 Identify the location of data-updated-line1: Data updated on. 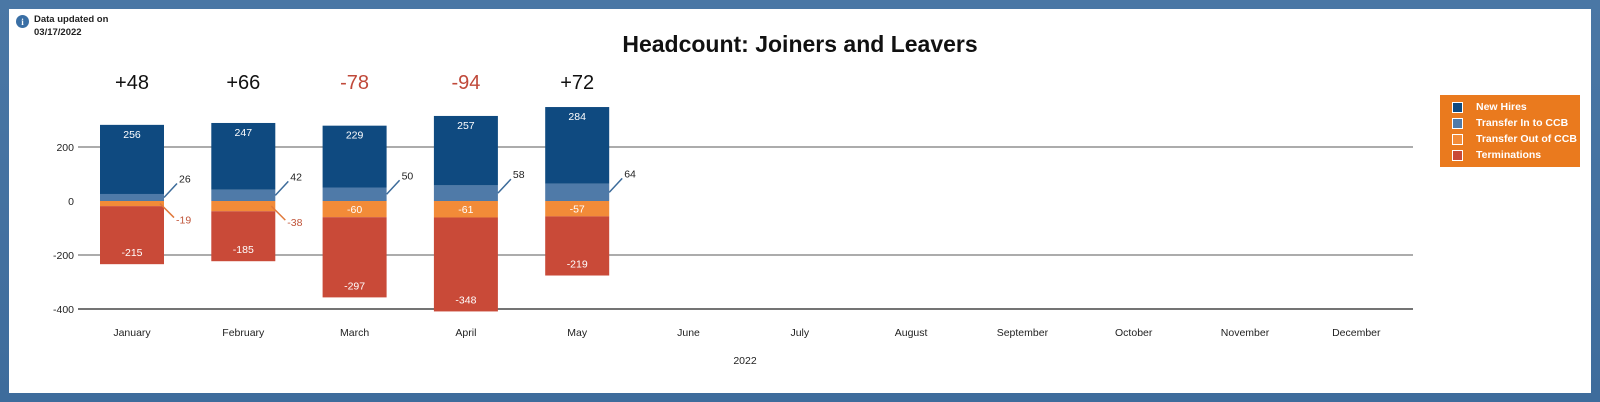
(71, 19).